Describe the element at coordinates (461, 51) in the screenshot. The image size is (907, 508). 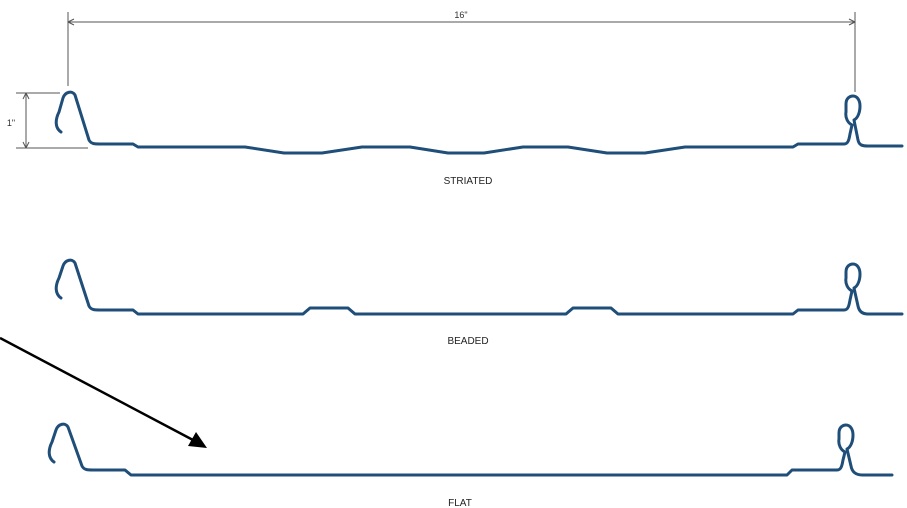
I see `width-dimension: 16"` at that location.